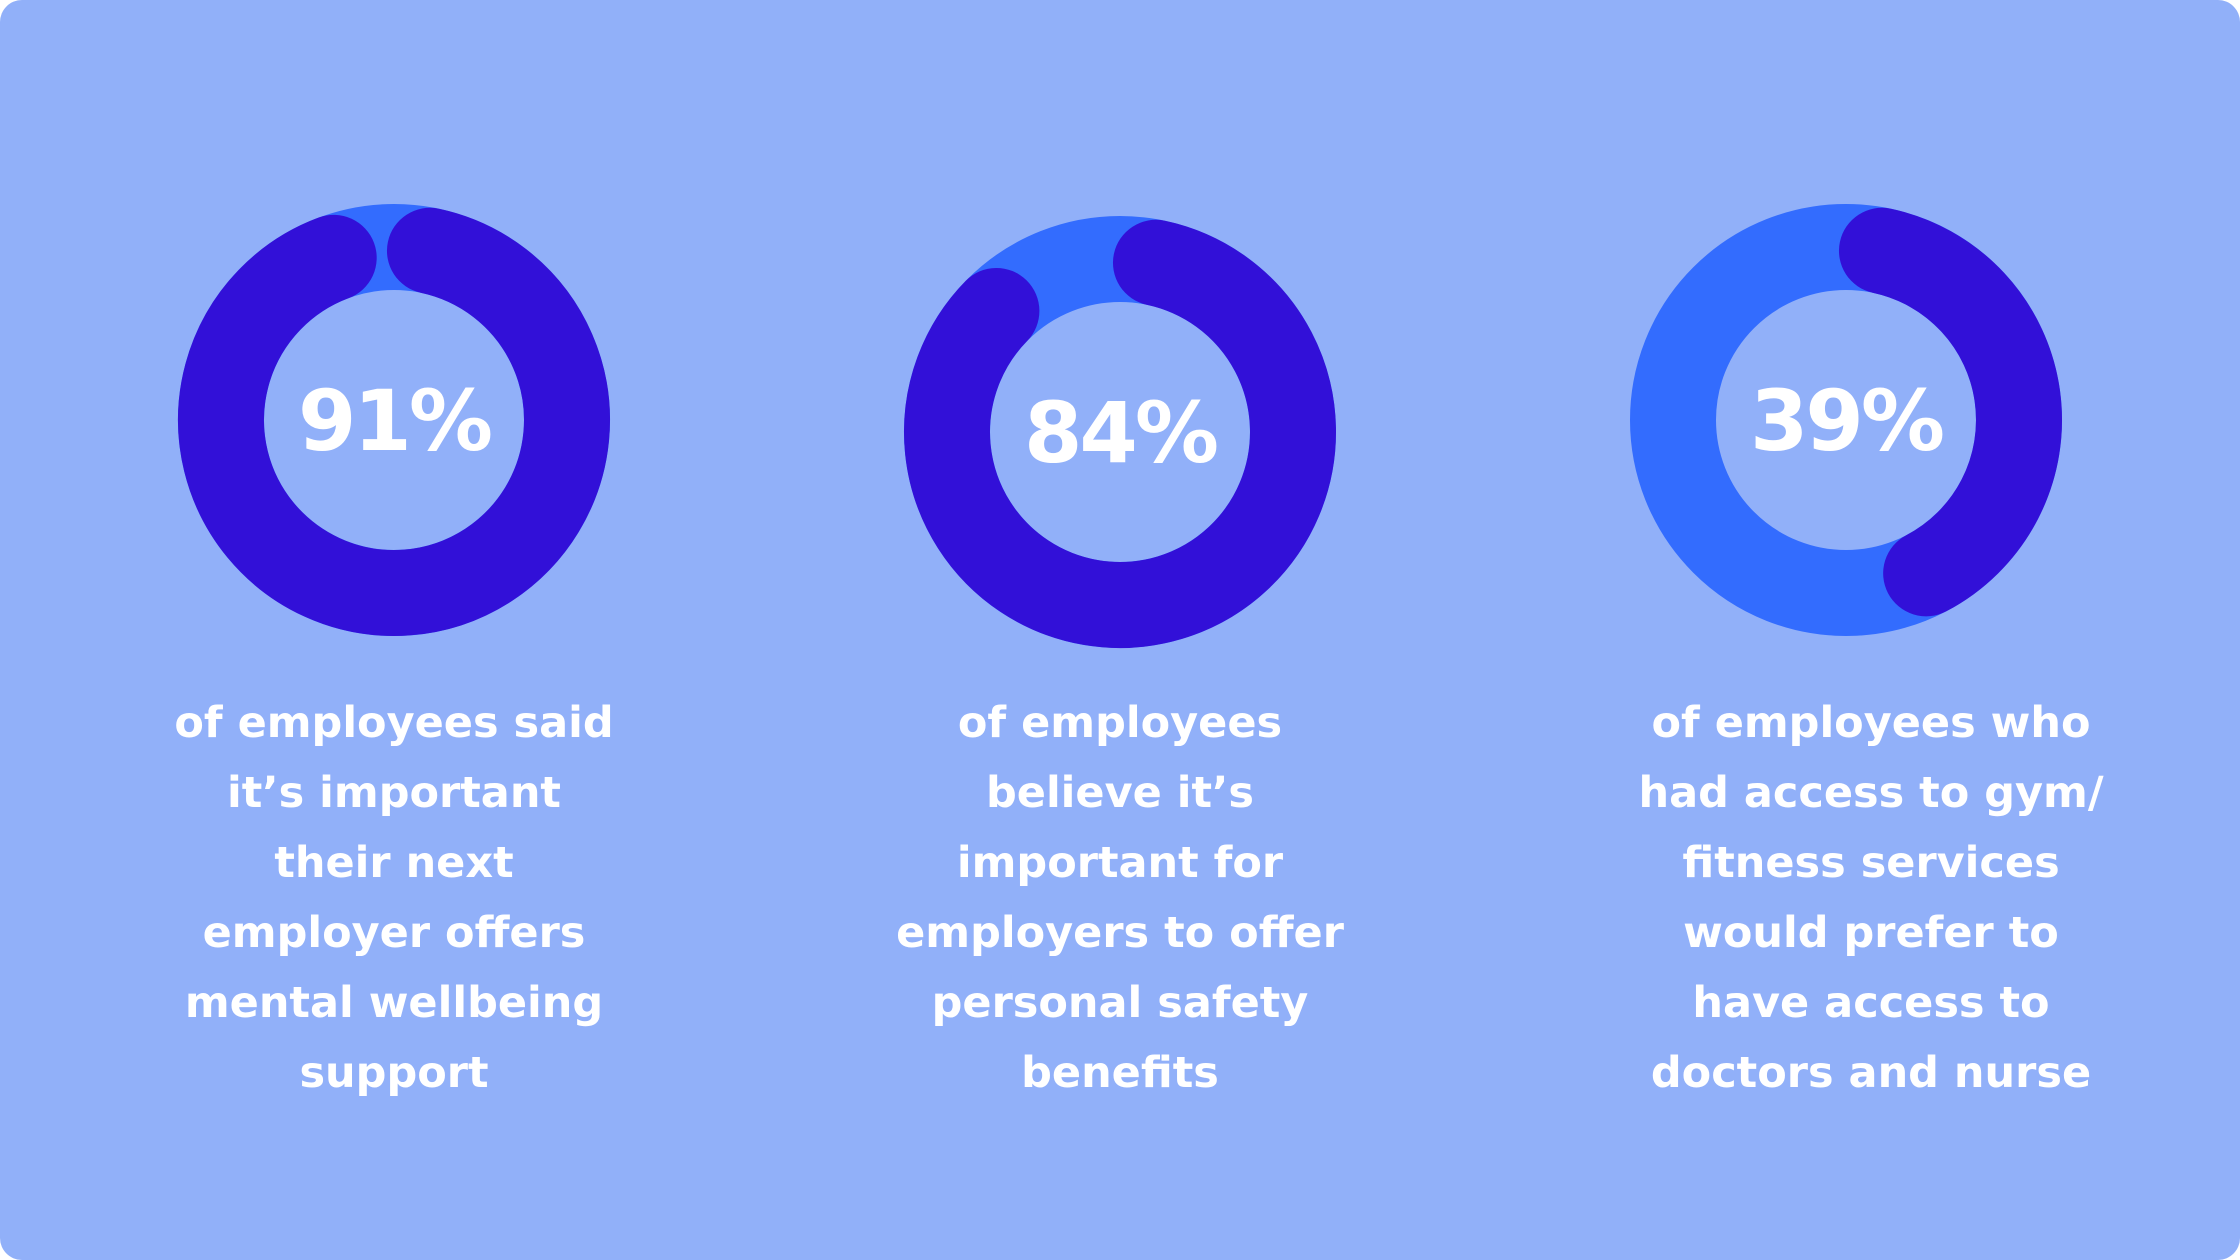  I want to click on caption-line: had access to gym/, so click(1871, 793).